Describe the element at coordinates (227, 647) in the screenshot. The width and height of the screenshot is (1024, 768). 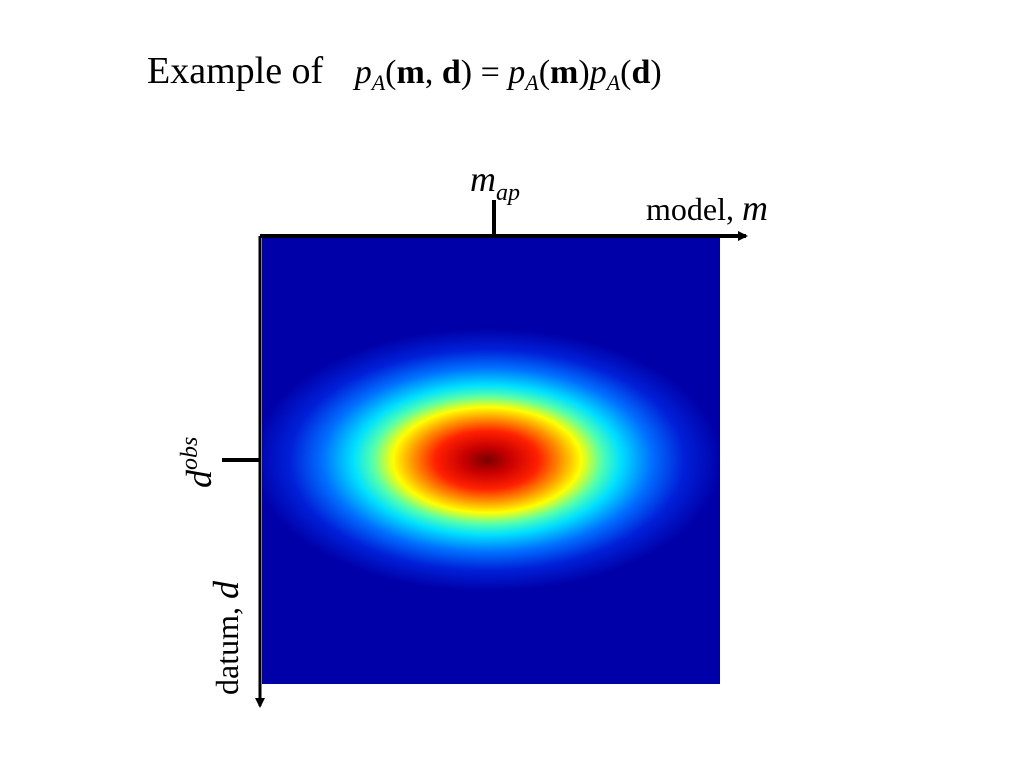
I see `label-text: datum,` at that location.